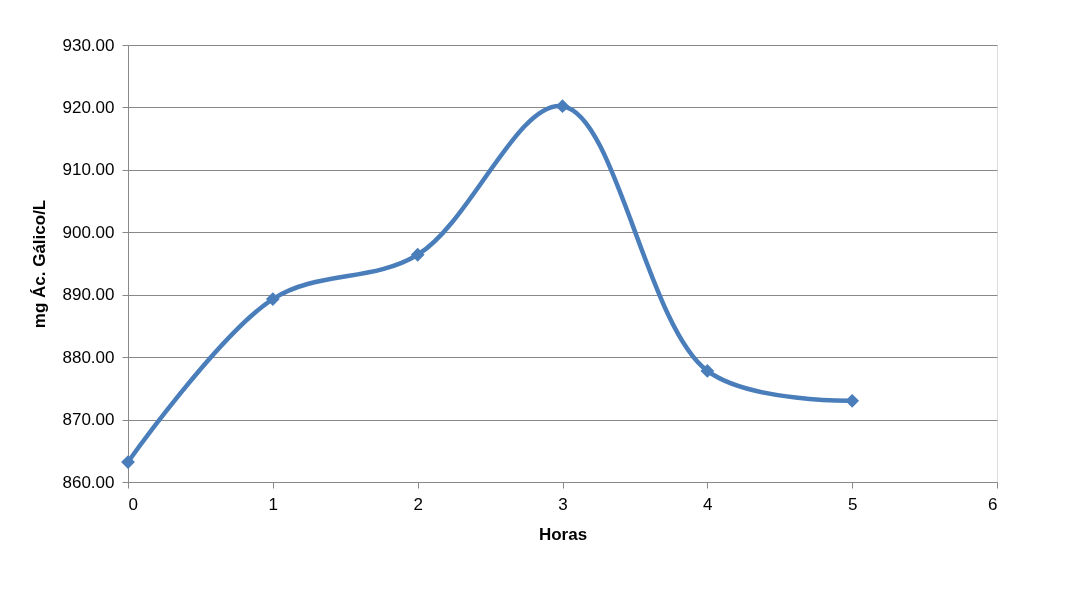 This screenshot has height=602, width=1070. I want to click on y-axis-title: mg Ác. Gálico/L, so click(39, 264).